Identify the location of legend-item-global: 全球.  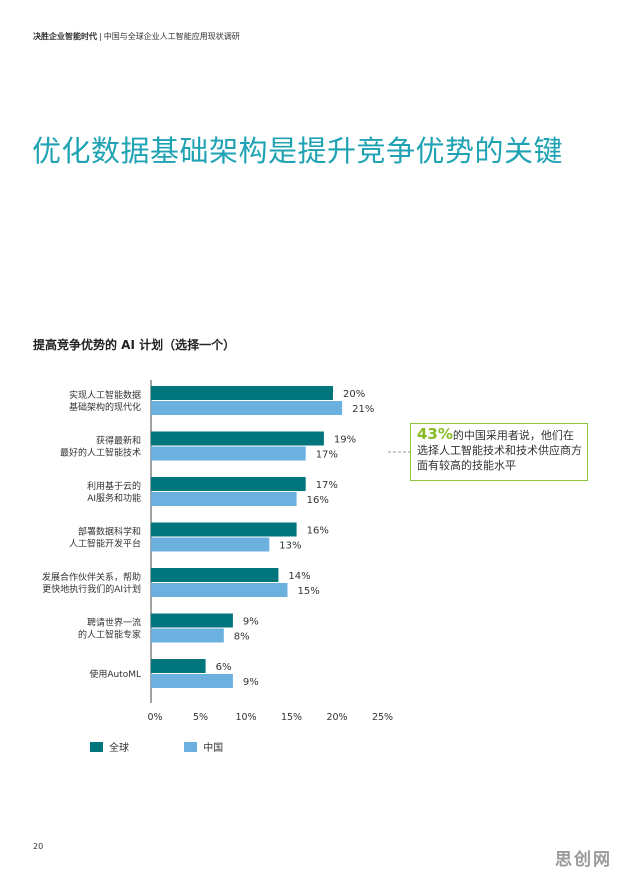
(109, 746).